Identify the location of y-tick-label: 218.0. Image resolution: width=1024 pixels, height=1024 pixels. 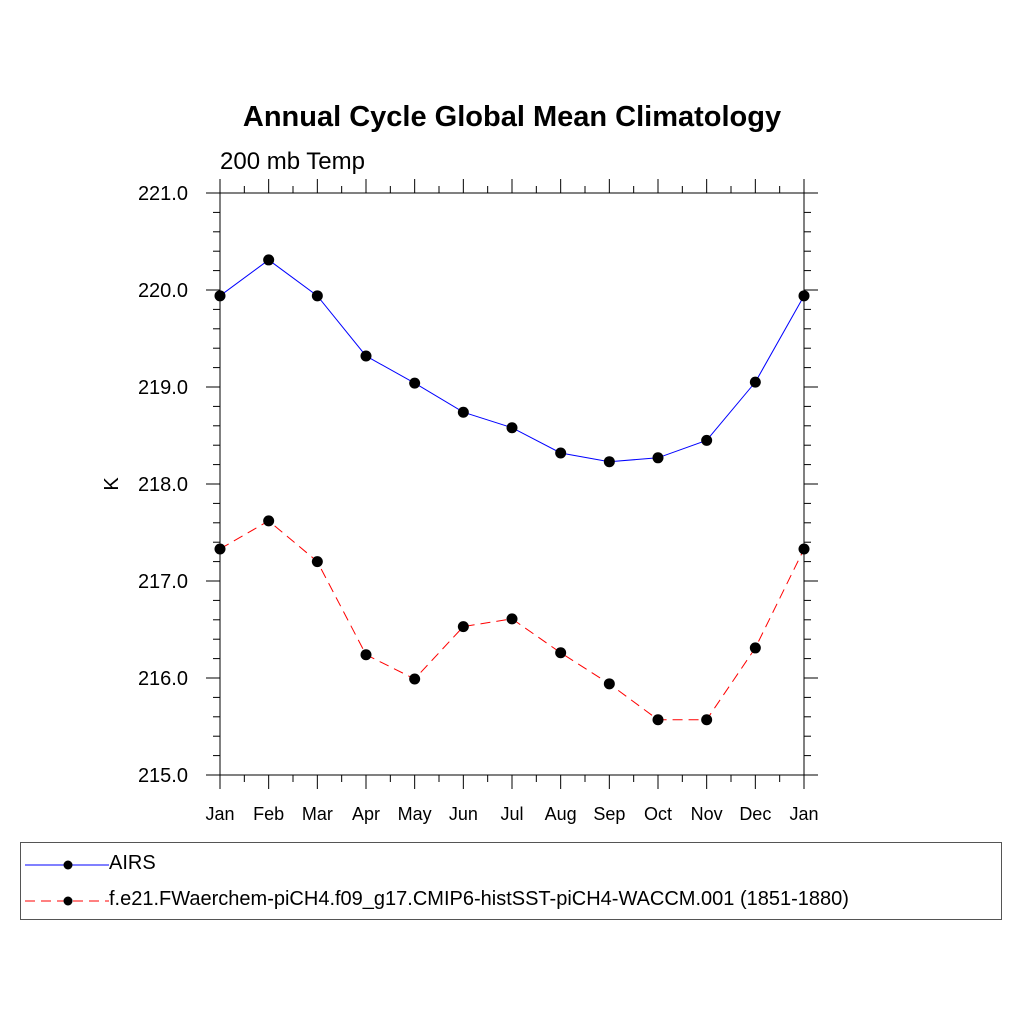
(163, 485).